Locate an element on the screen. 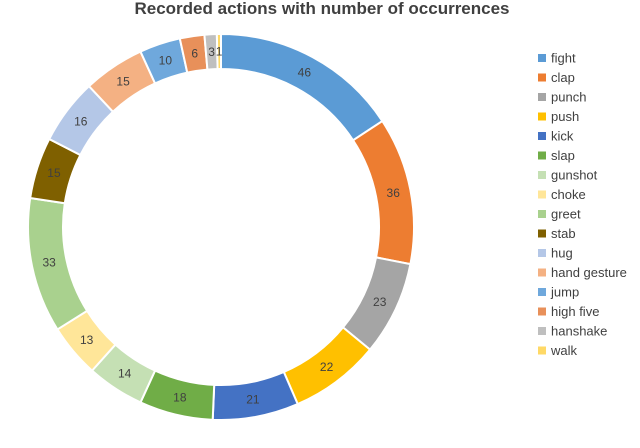 This screenshot has width=640, height=448. slice-clap is located at coordinates (383, 192).